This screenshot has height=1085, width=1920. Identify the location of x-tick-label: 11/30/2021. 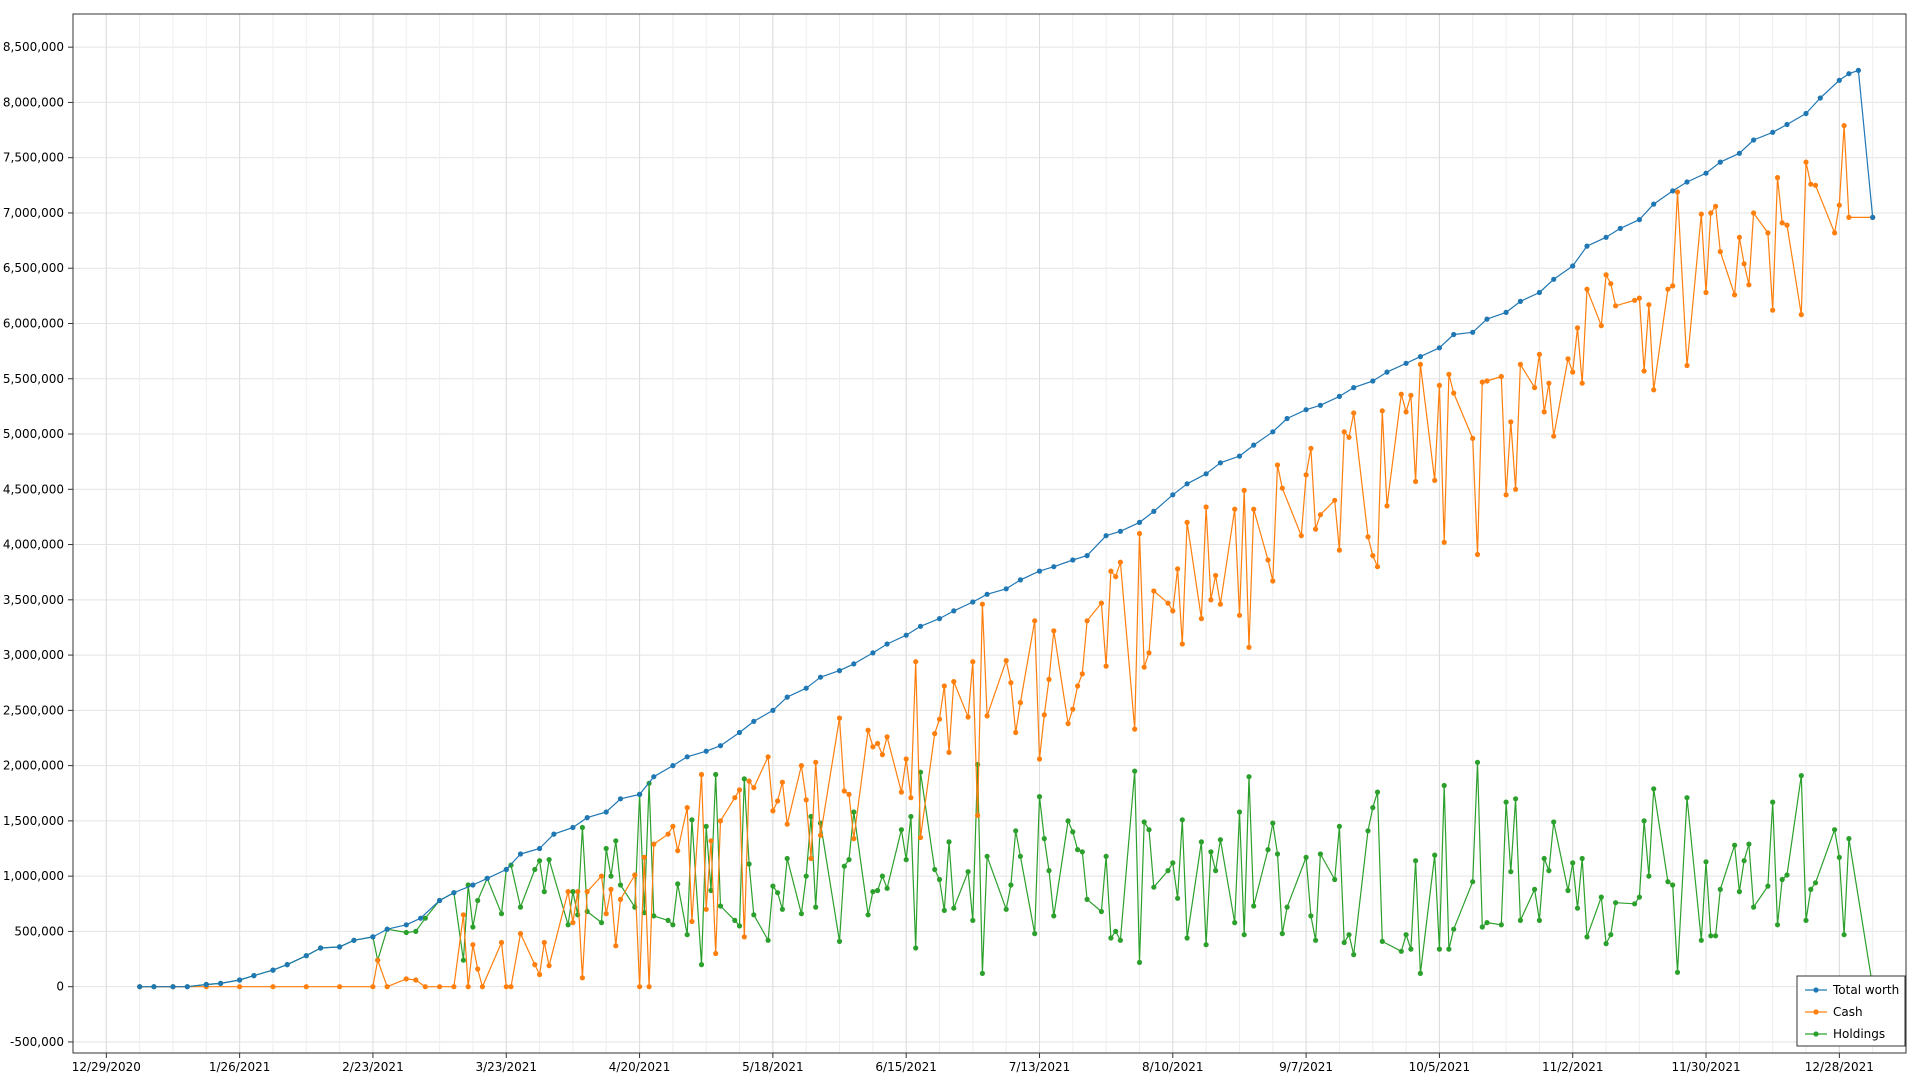
(1705, 1067).